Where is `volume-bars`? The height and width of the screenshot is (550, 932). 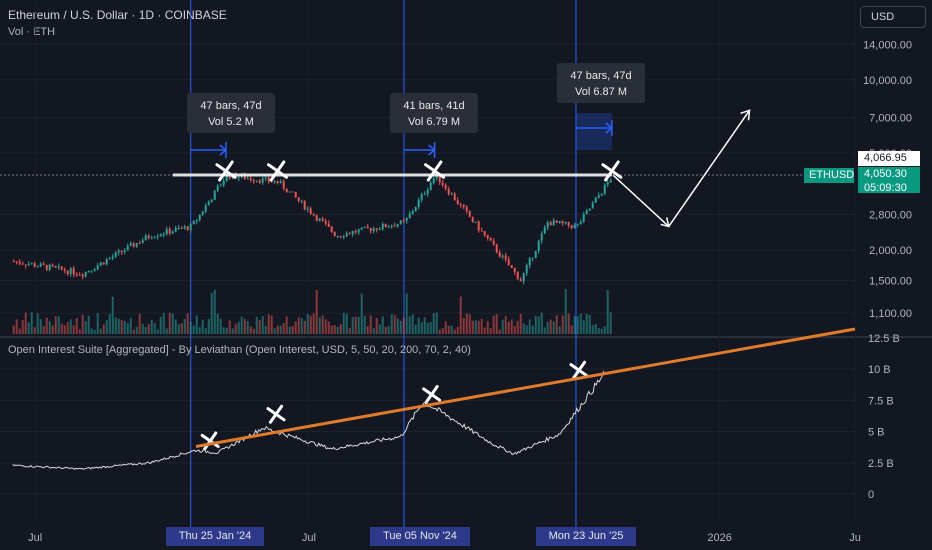 volume-bars is located at coordinates (312, 311).